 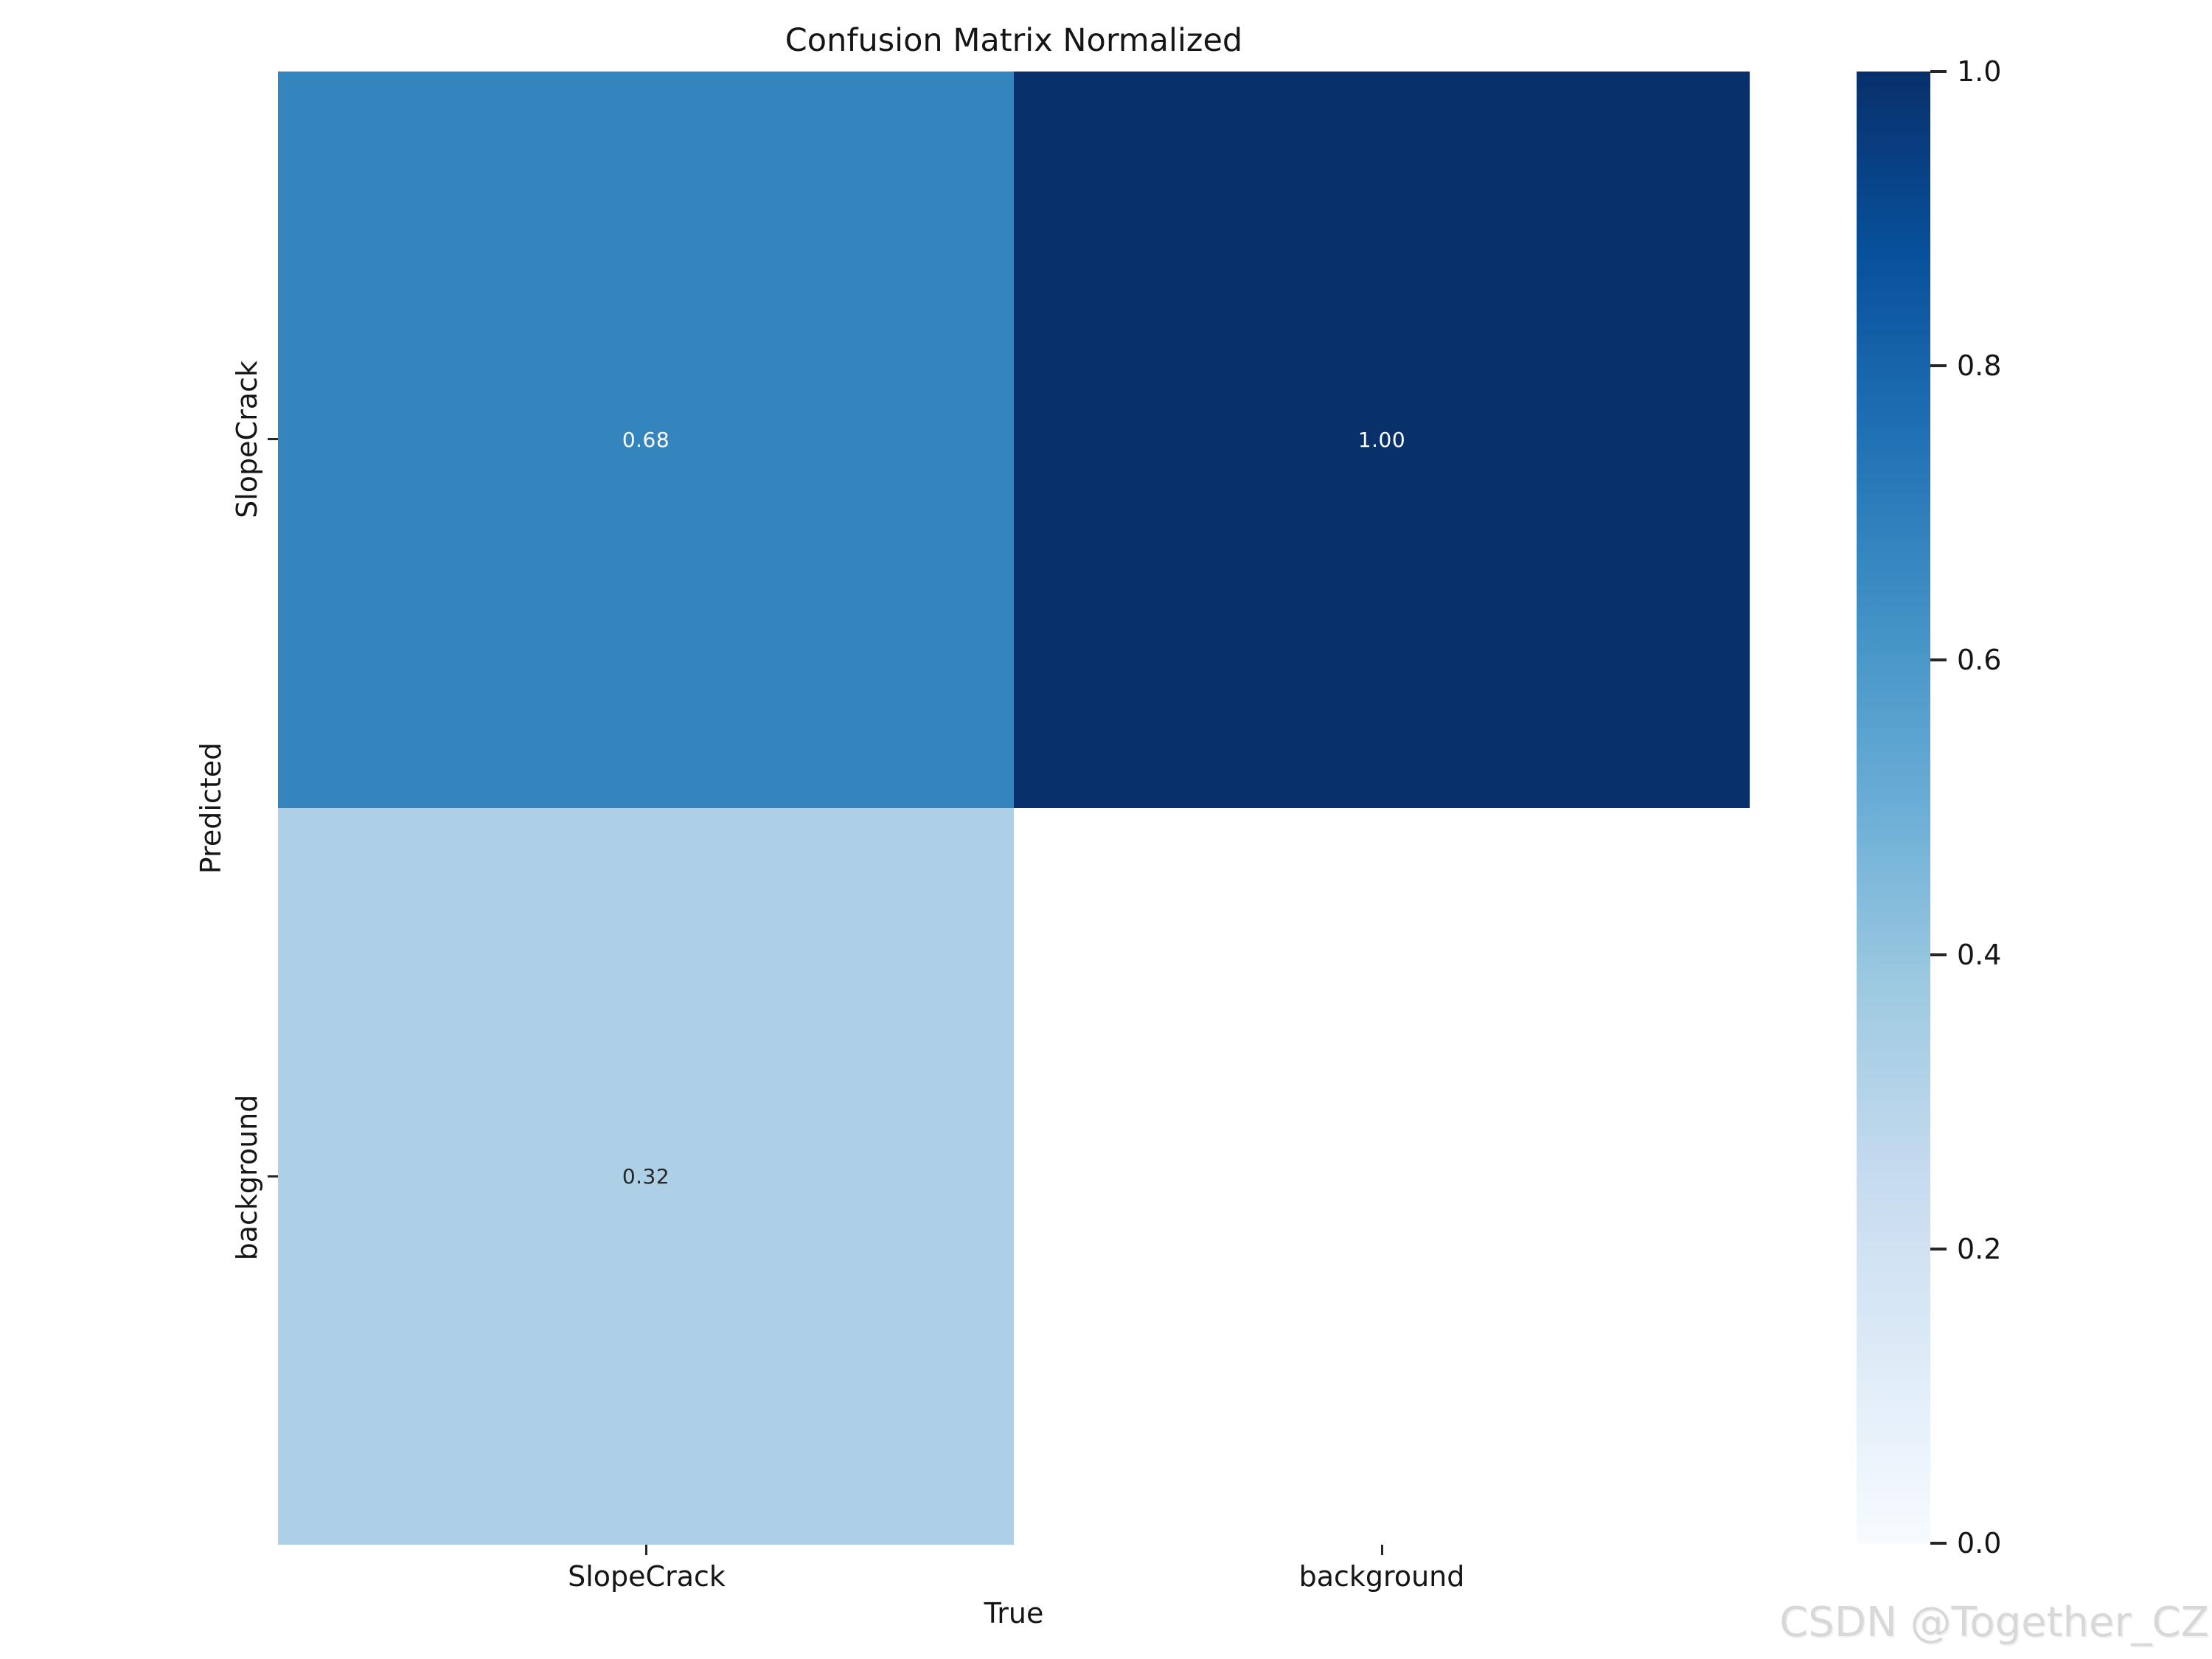 I want to click on colorbar-tick-label: 0.6, so click(x=1979, y=660).